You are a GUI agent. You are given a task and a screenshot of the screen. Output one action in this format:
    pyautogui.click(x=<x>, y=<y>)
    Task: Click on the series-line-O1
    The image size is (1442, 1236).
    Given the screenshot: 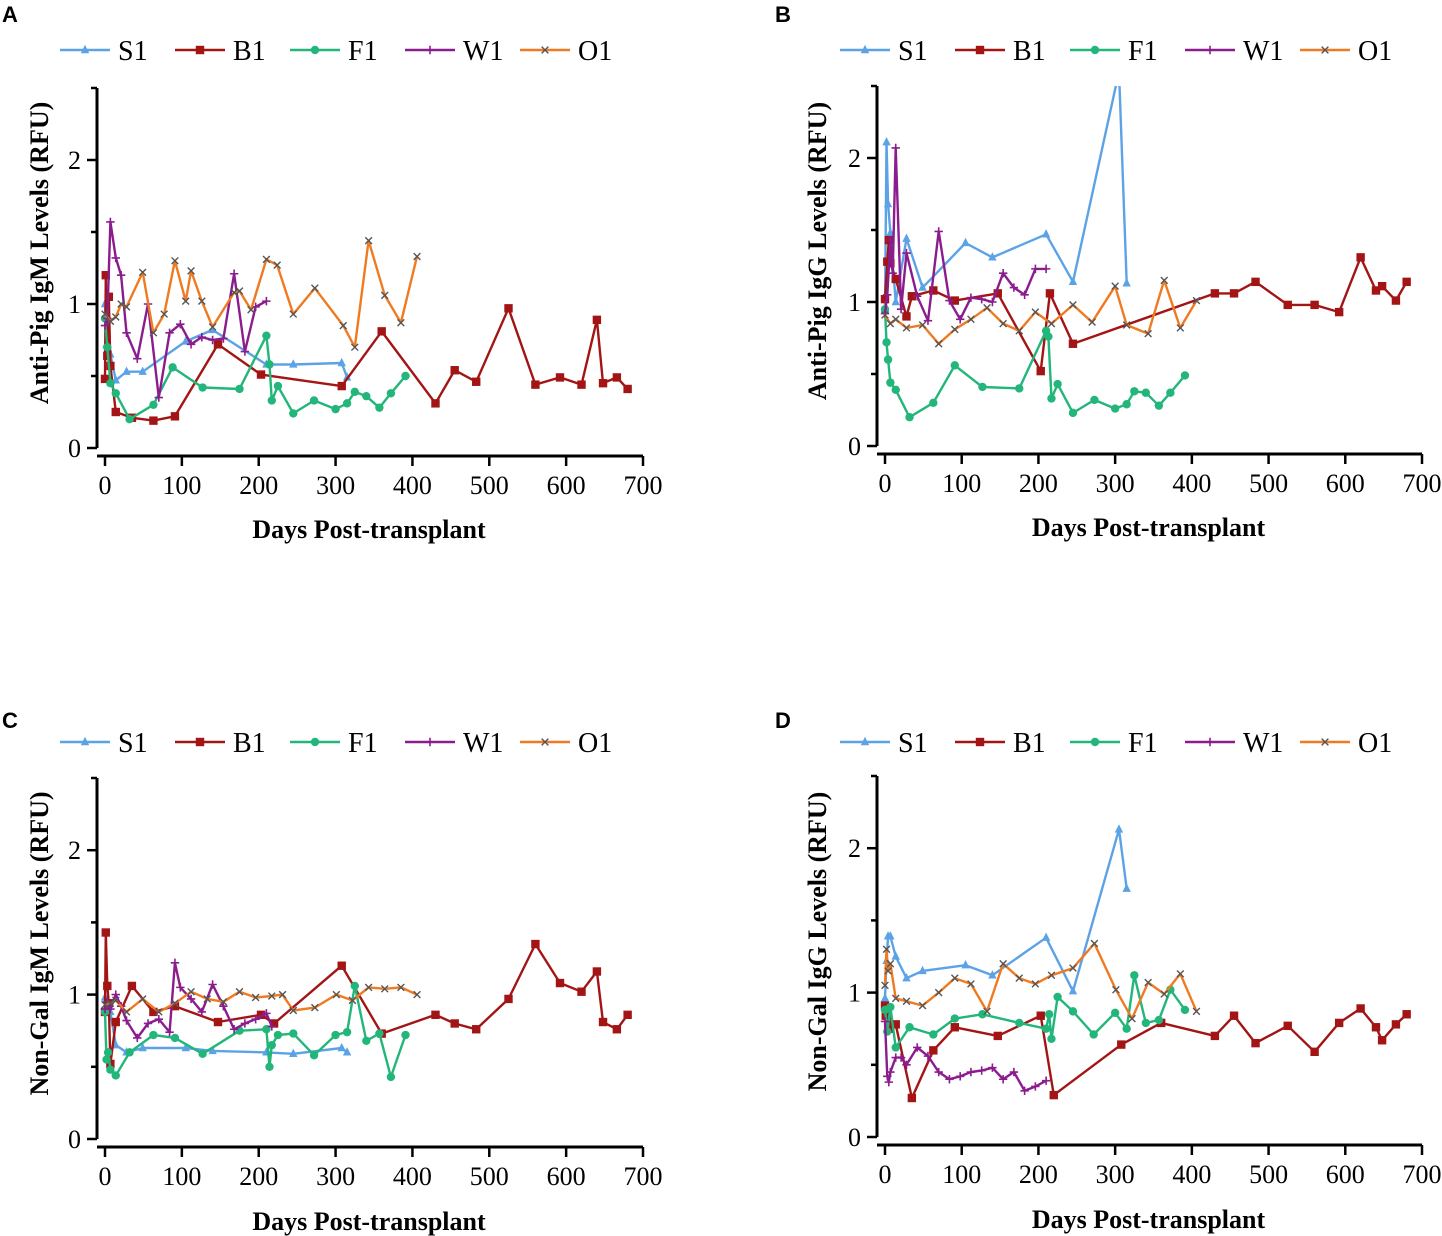 What is the action you would take?
    pyautogui.click(x=261, y=1000)
    